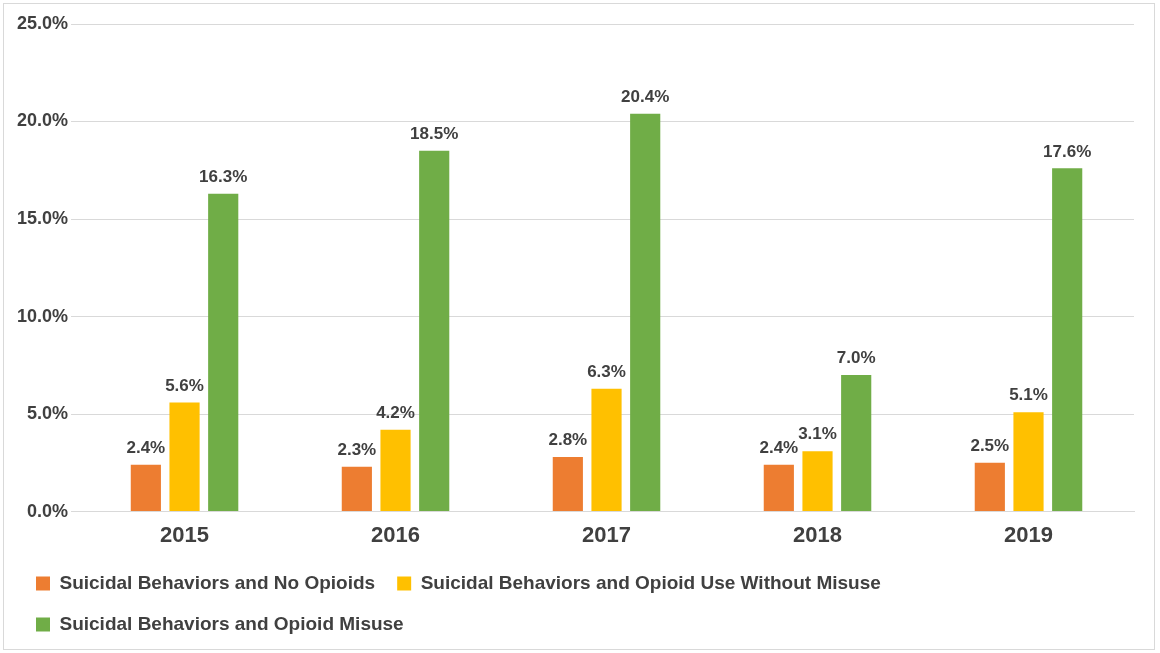 This screenshot has height=653, width=1160. I want to click on data-label: 18.5%, so click(434, 133).